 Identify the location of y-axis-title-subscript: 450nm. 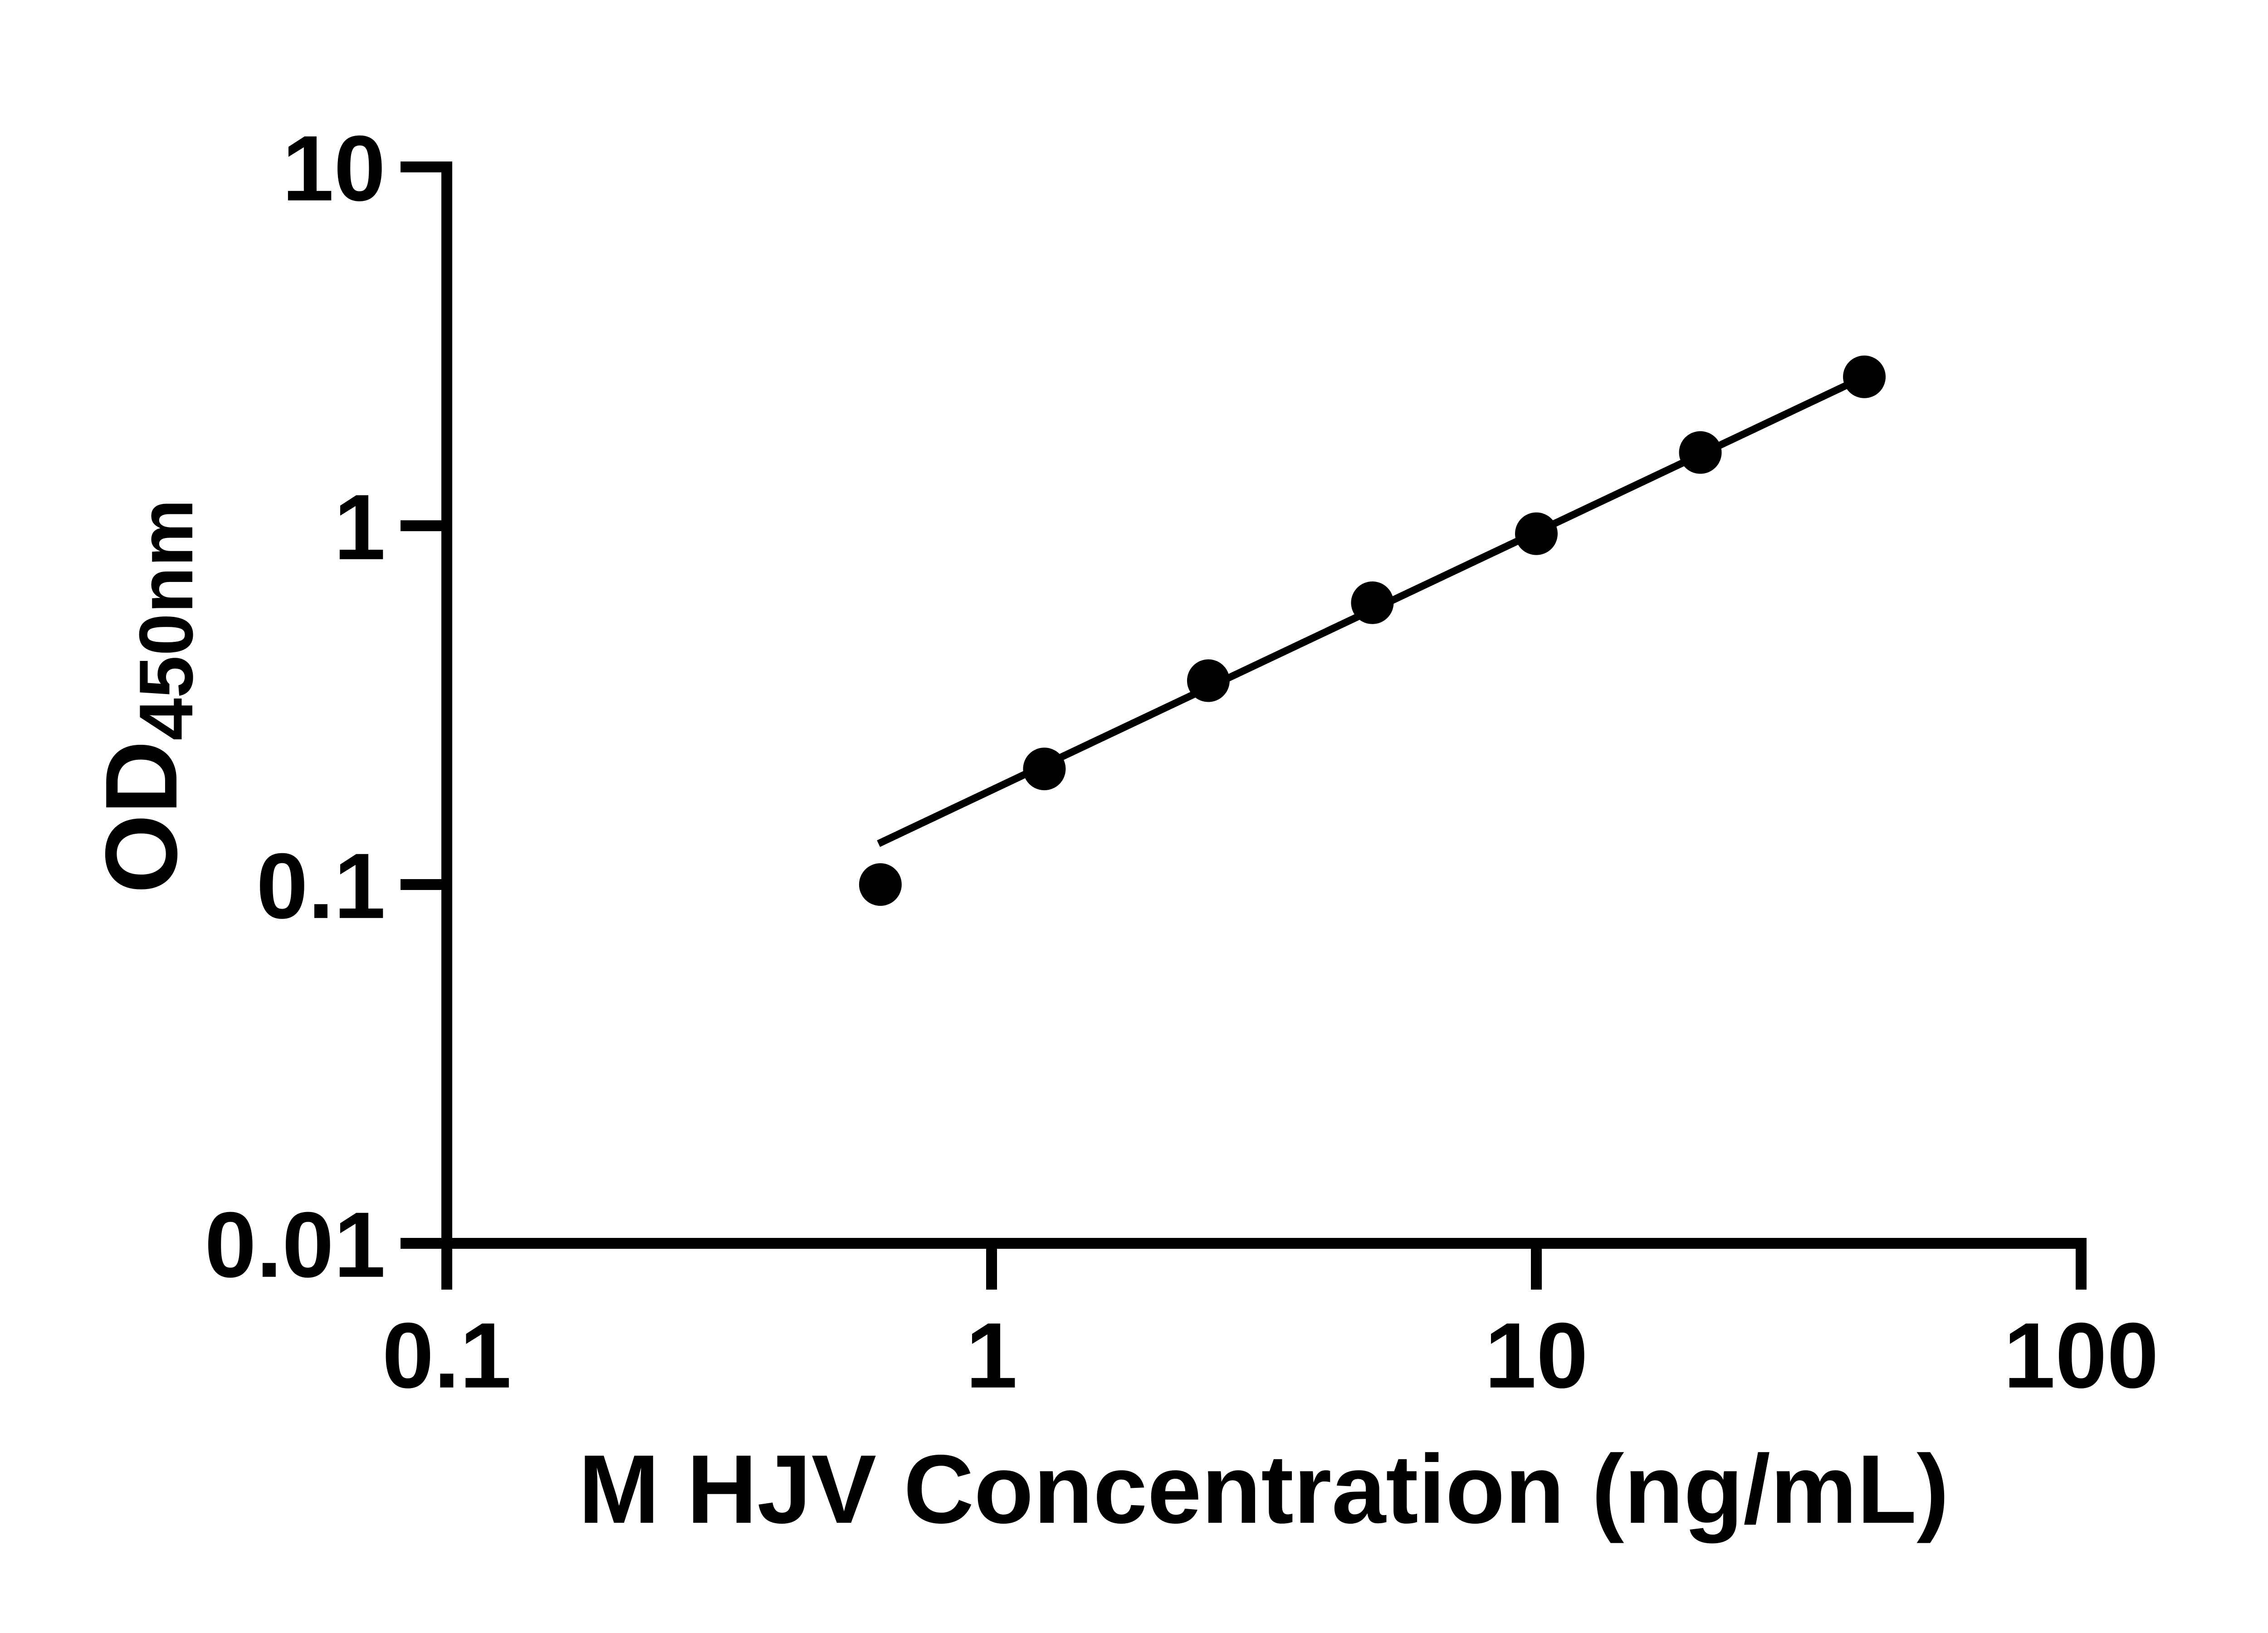
(166, 619).